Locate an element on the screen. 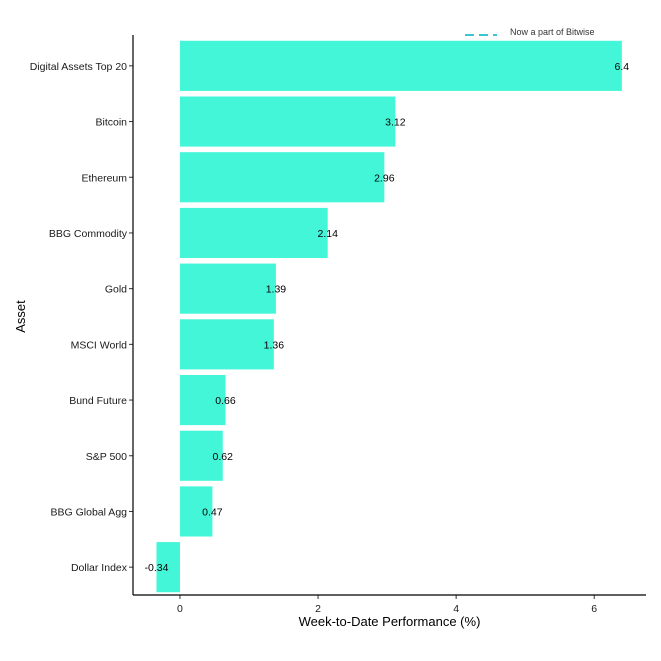  y-tick-label: BBG Global Agg is located at coordinates (89, 512).